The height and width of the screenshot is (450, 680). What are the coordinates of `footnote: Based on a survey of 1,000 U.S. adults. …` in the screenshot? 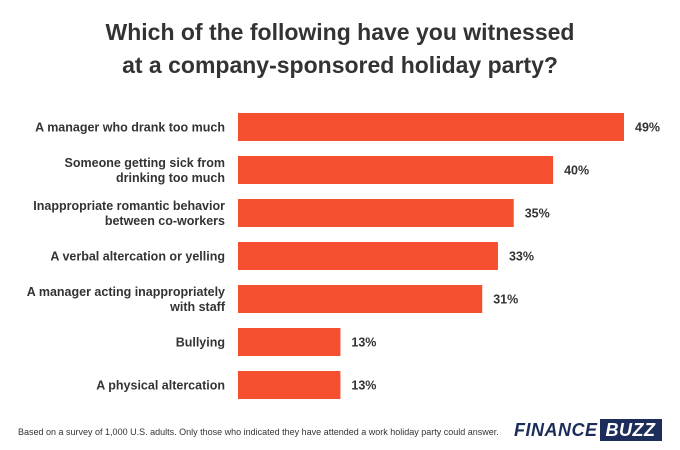 It's located at (258, 432).